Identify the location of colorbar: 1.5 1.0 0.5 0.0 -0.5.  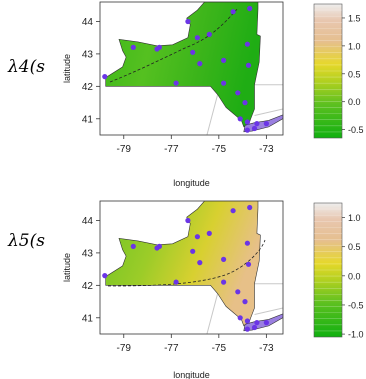
(338, 71).